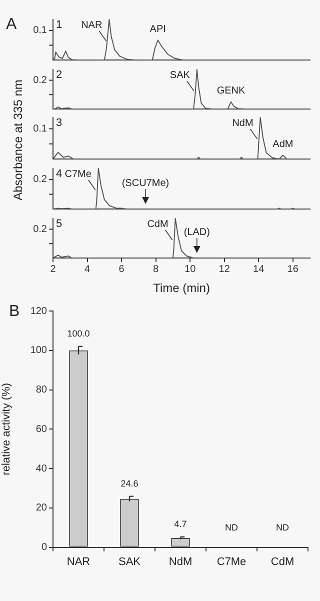 The image size is (320, 601). I want to click on data-label: 100.0, so click(78, 333).